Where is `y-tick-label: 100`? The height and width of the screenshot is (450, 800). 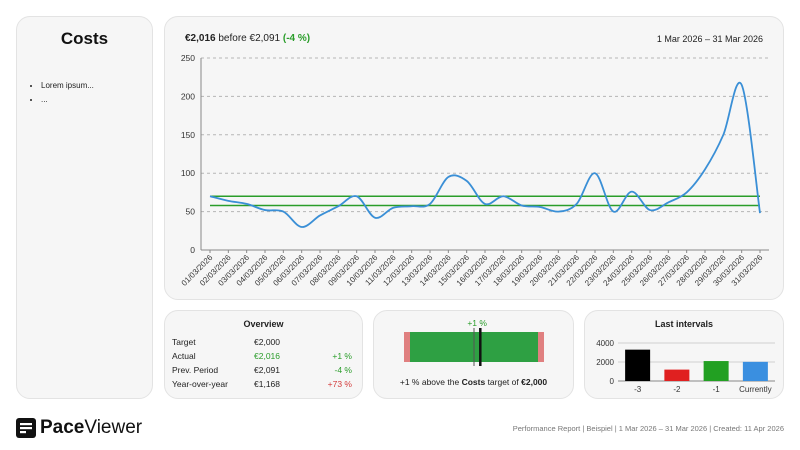
y-tick-label: 100 is located at coordinates (188, 173).